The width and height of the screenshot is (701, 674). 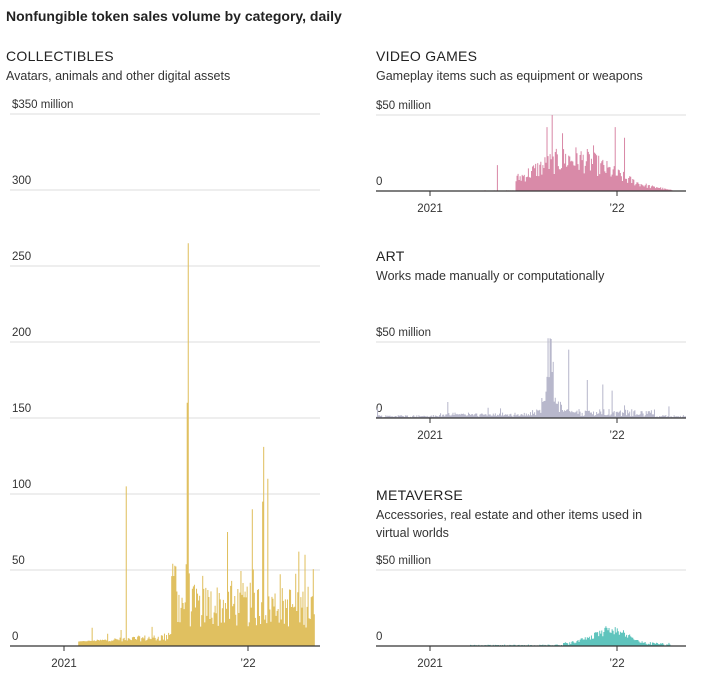 What do you see at coordinates (15, 637) in the screenshot?
I see `y-tick-label-collectibles-0: 0` at bounding box center [15, 637].